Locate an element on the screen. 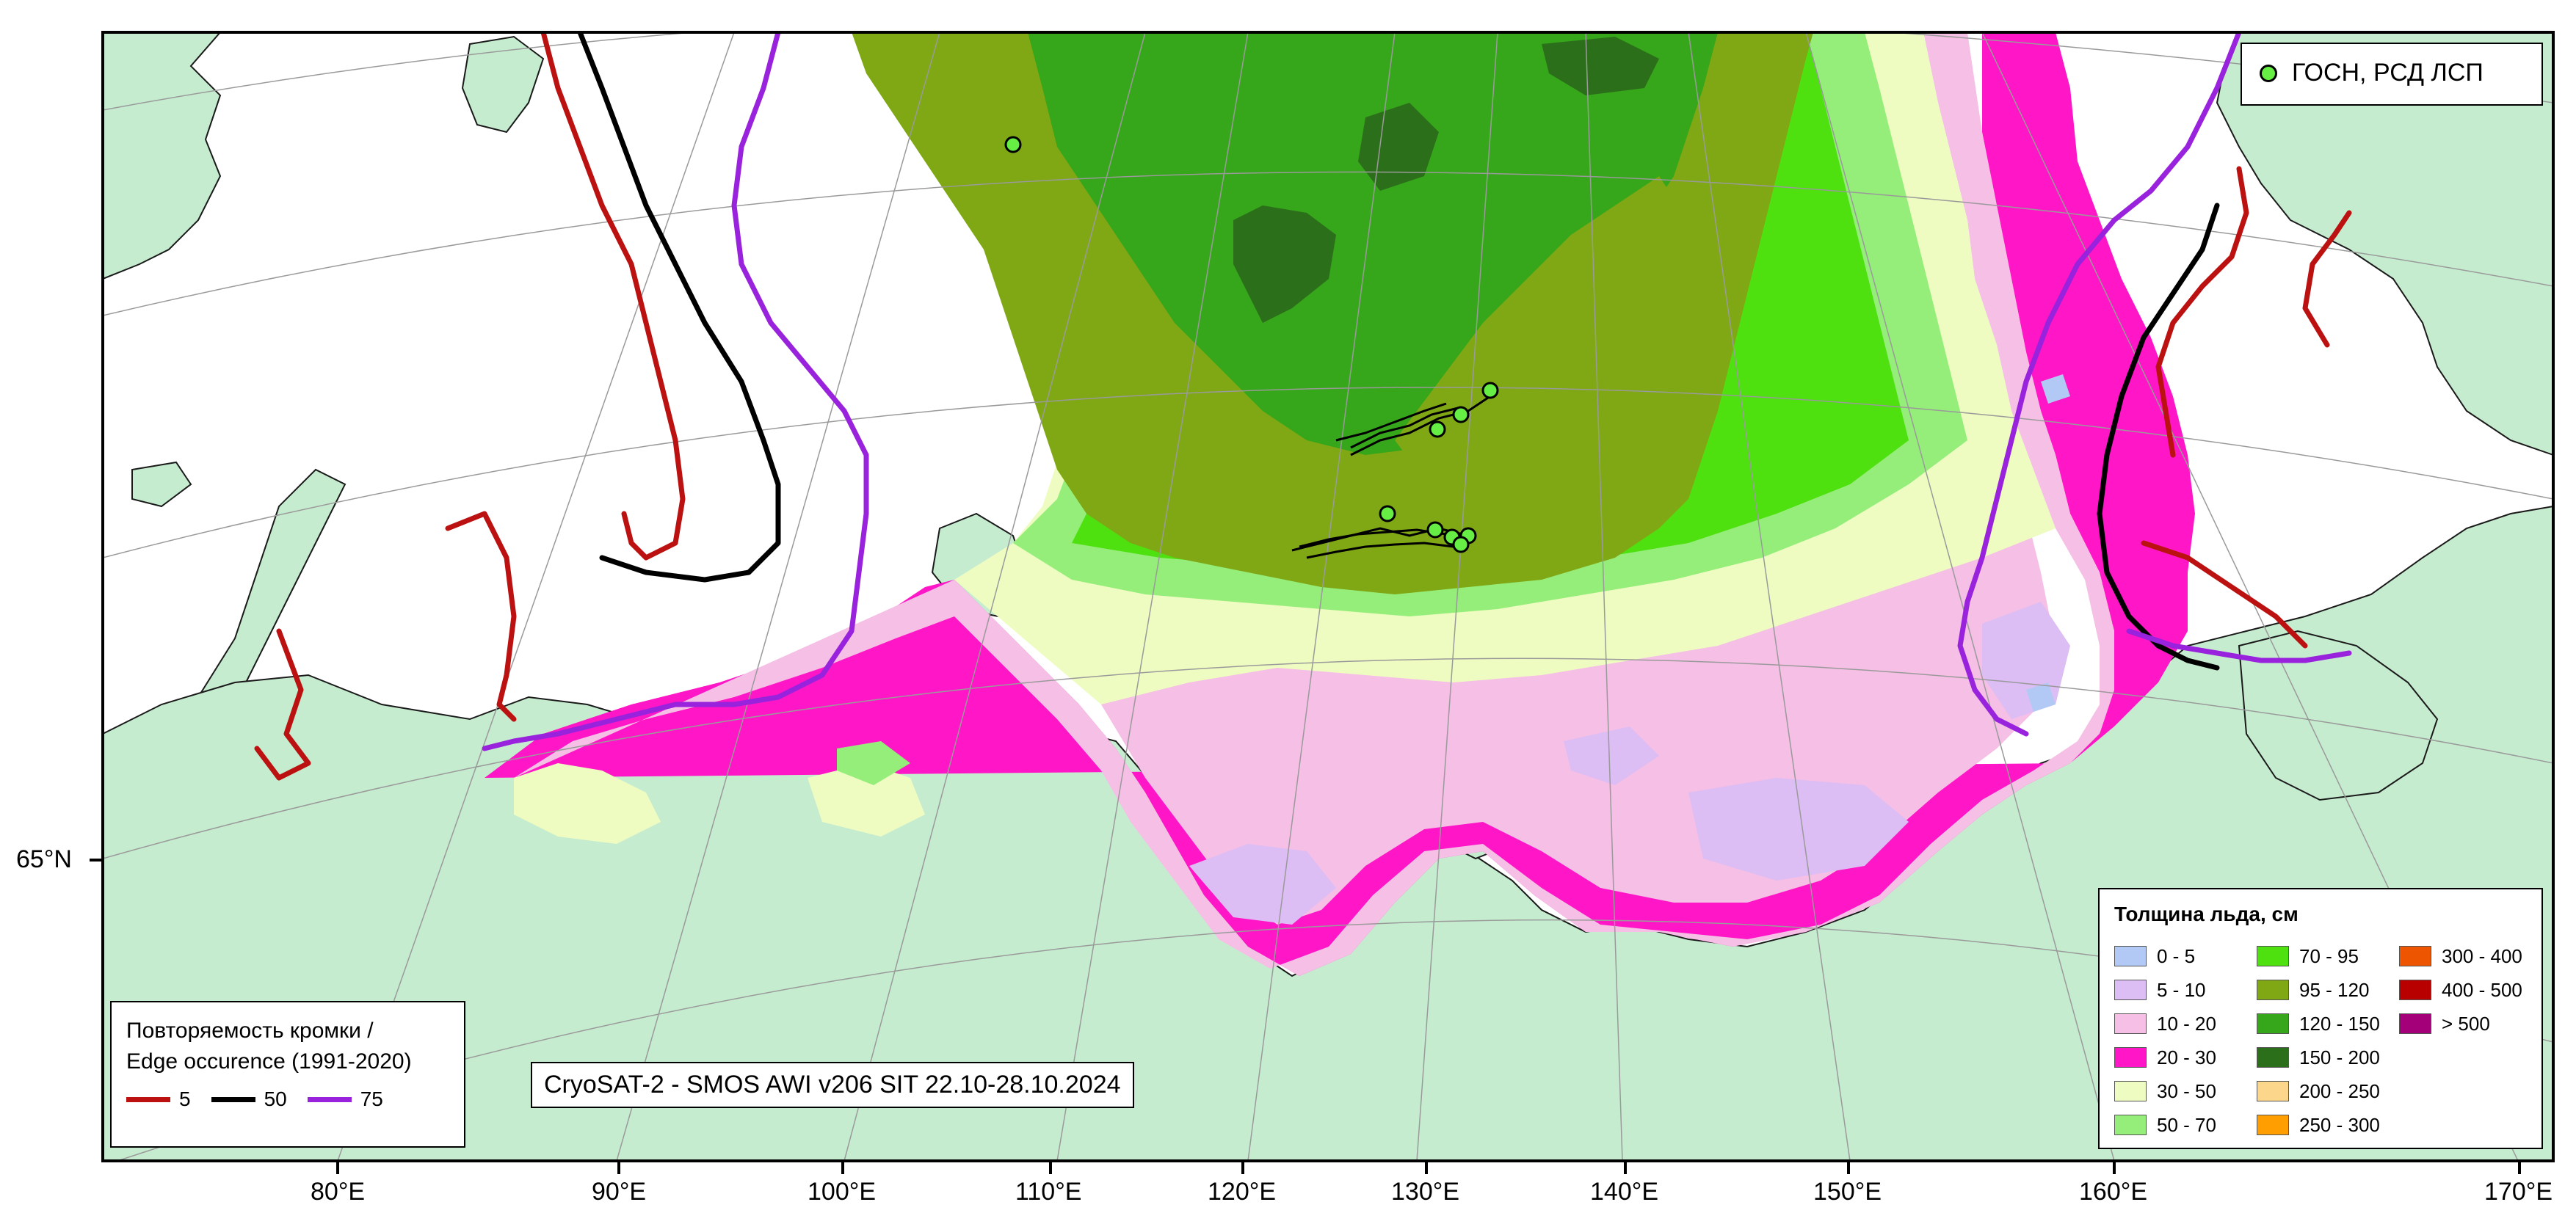 This screenshot has width=2576, height=1213. thickness-class-item: 400 - 500 is located at coordinates (2463, 990).